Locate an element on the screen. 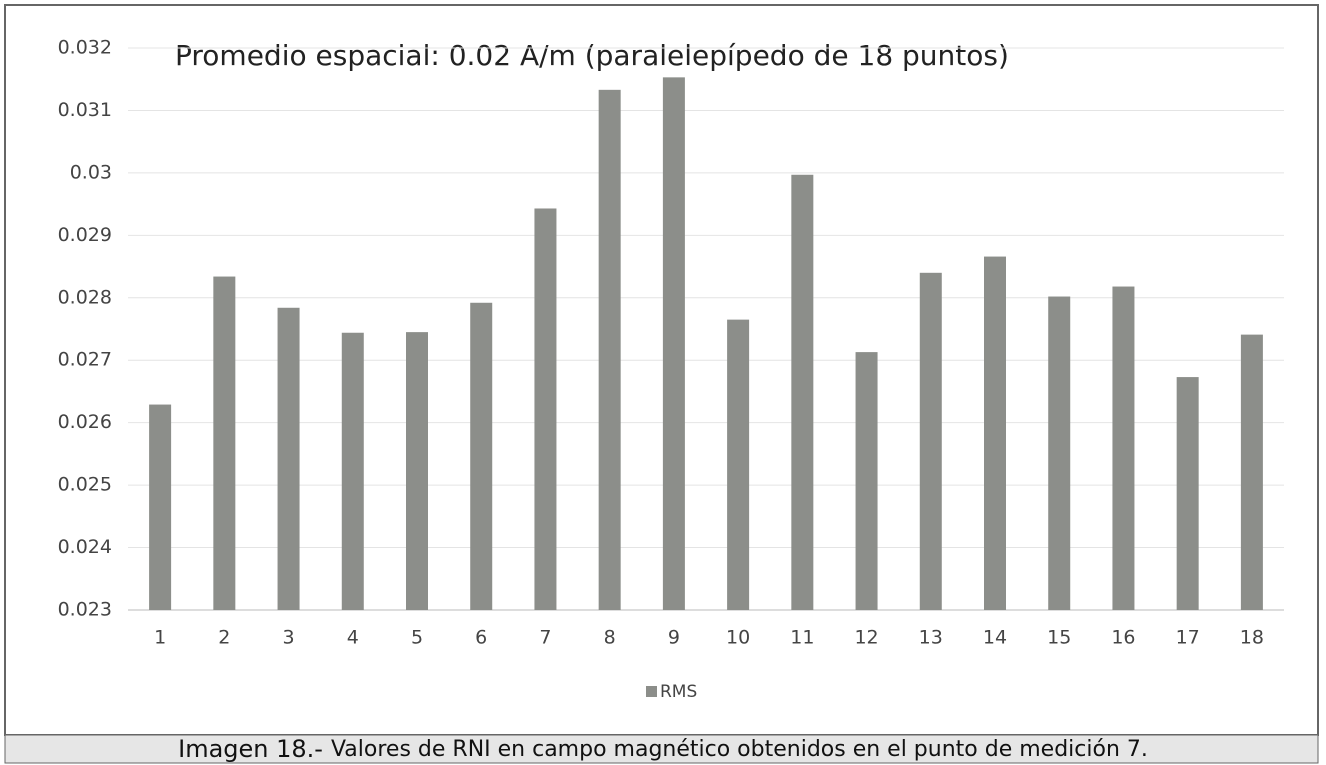 Image resolution: width=1326 pixels, height=765 pixels. legend-label: RMS is located at coordinates (678, 692).